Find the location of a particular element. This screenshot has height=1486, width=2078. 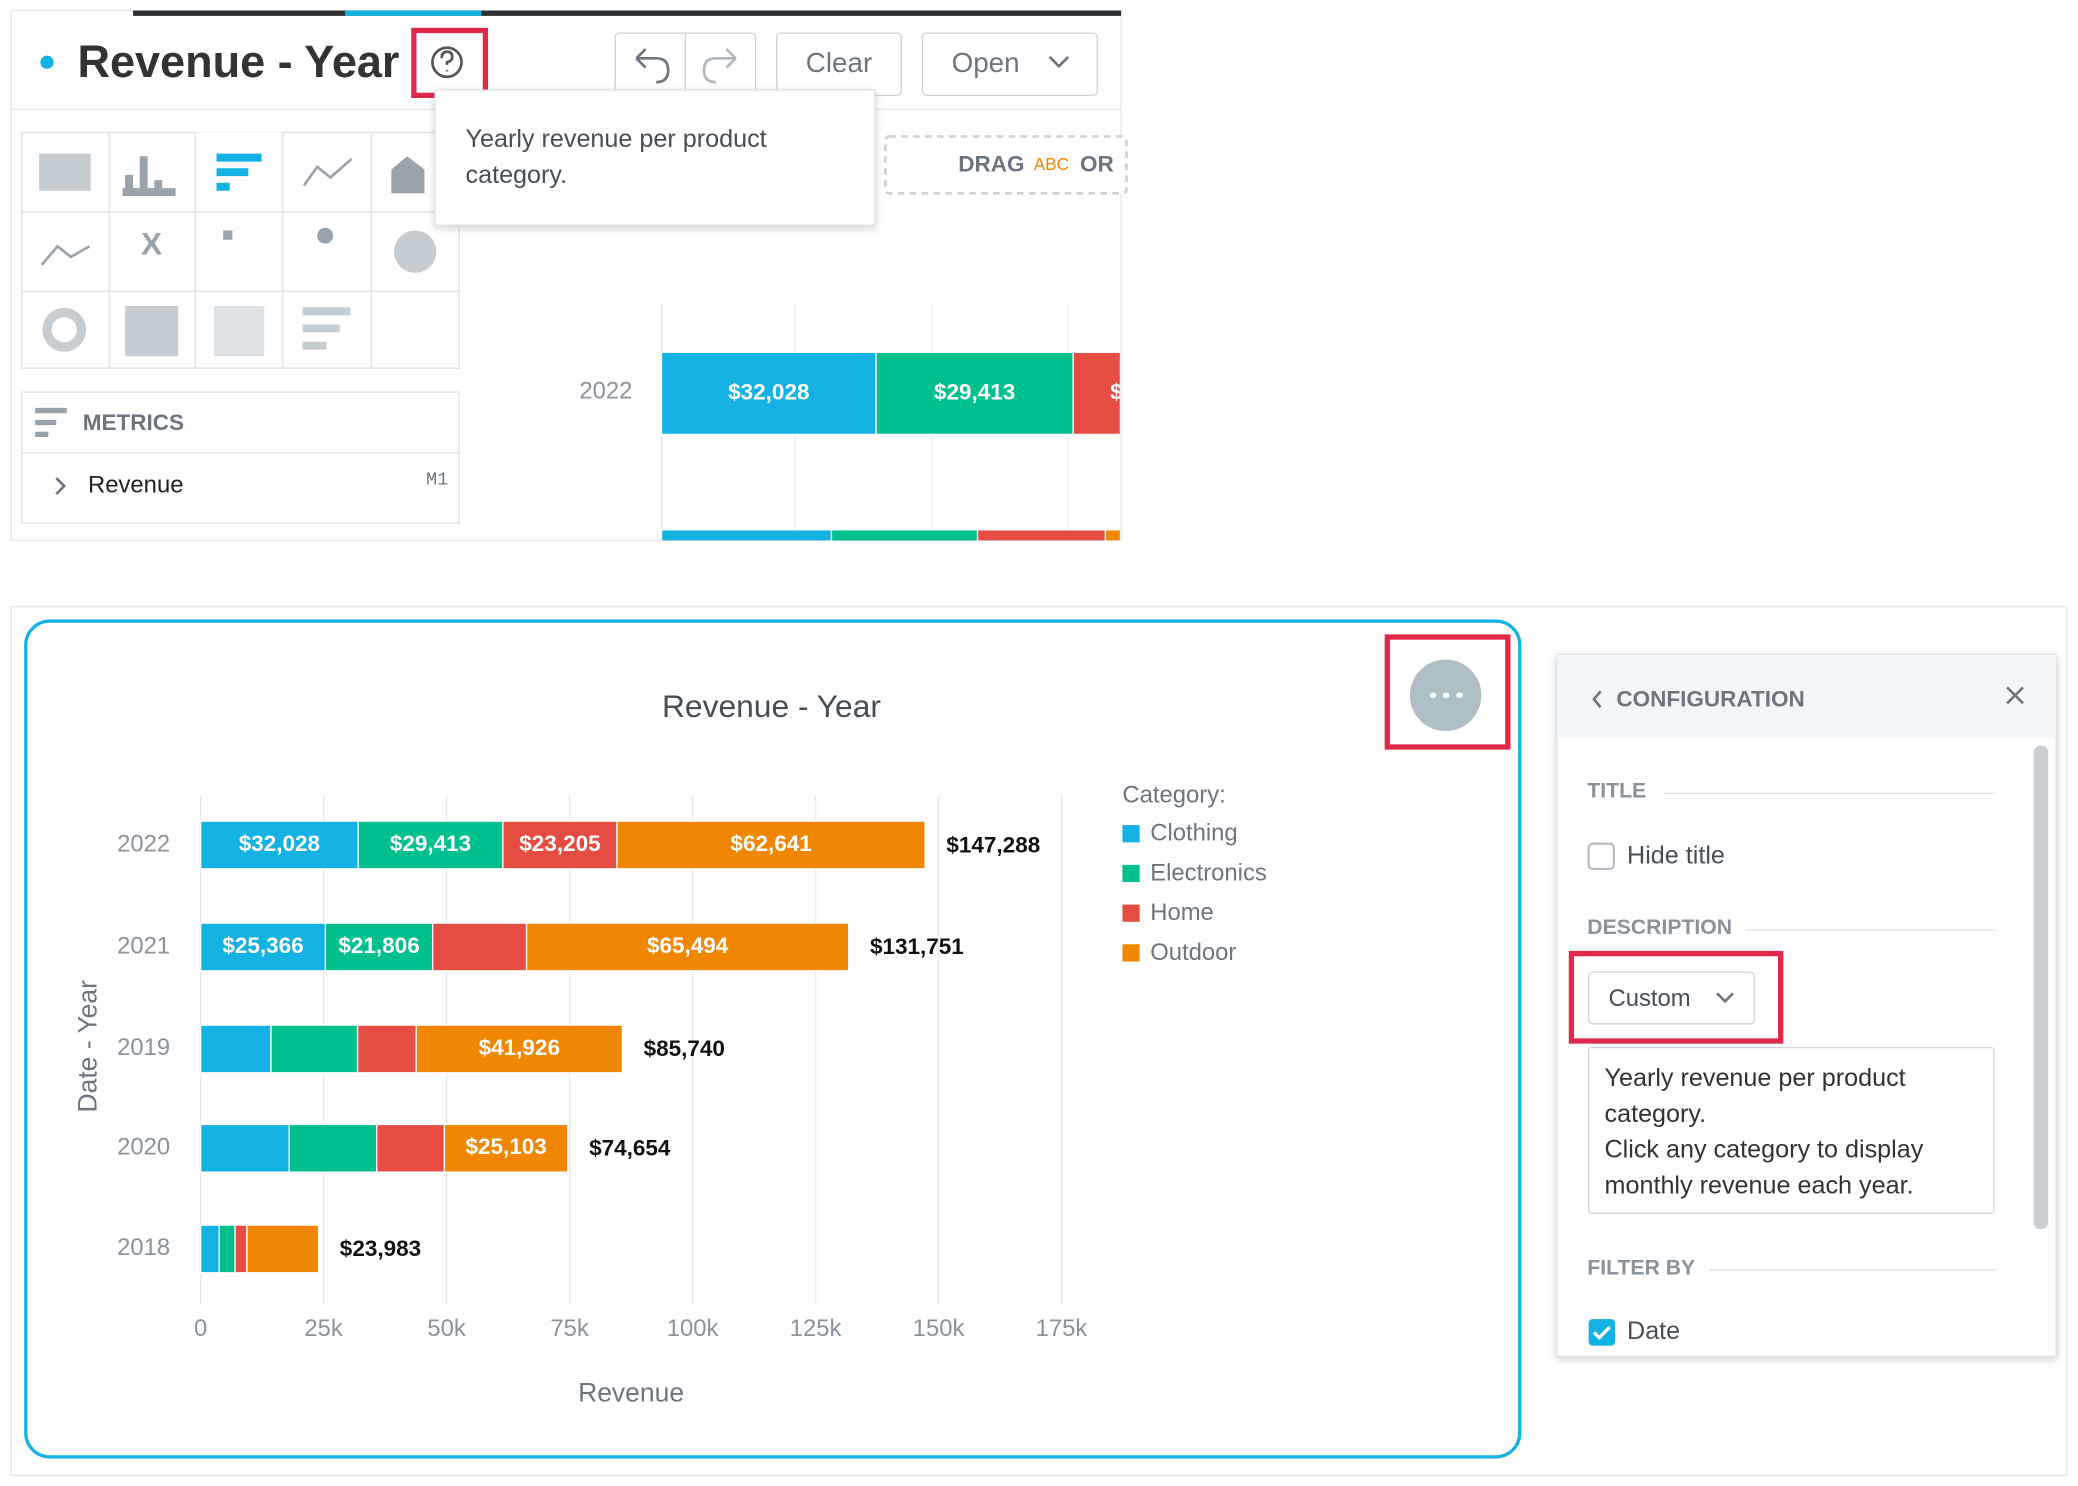

icon-area is located at coordinates (408, 175).